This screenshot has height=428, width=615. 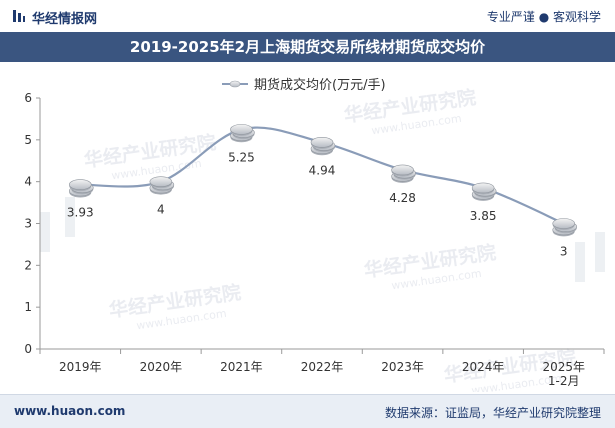 I want to click on data-label: 5.25, so click(x=241, y=157).